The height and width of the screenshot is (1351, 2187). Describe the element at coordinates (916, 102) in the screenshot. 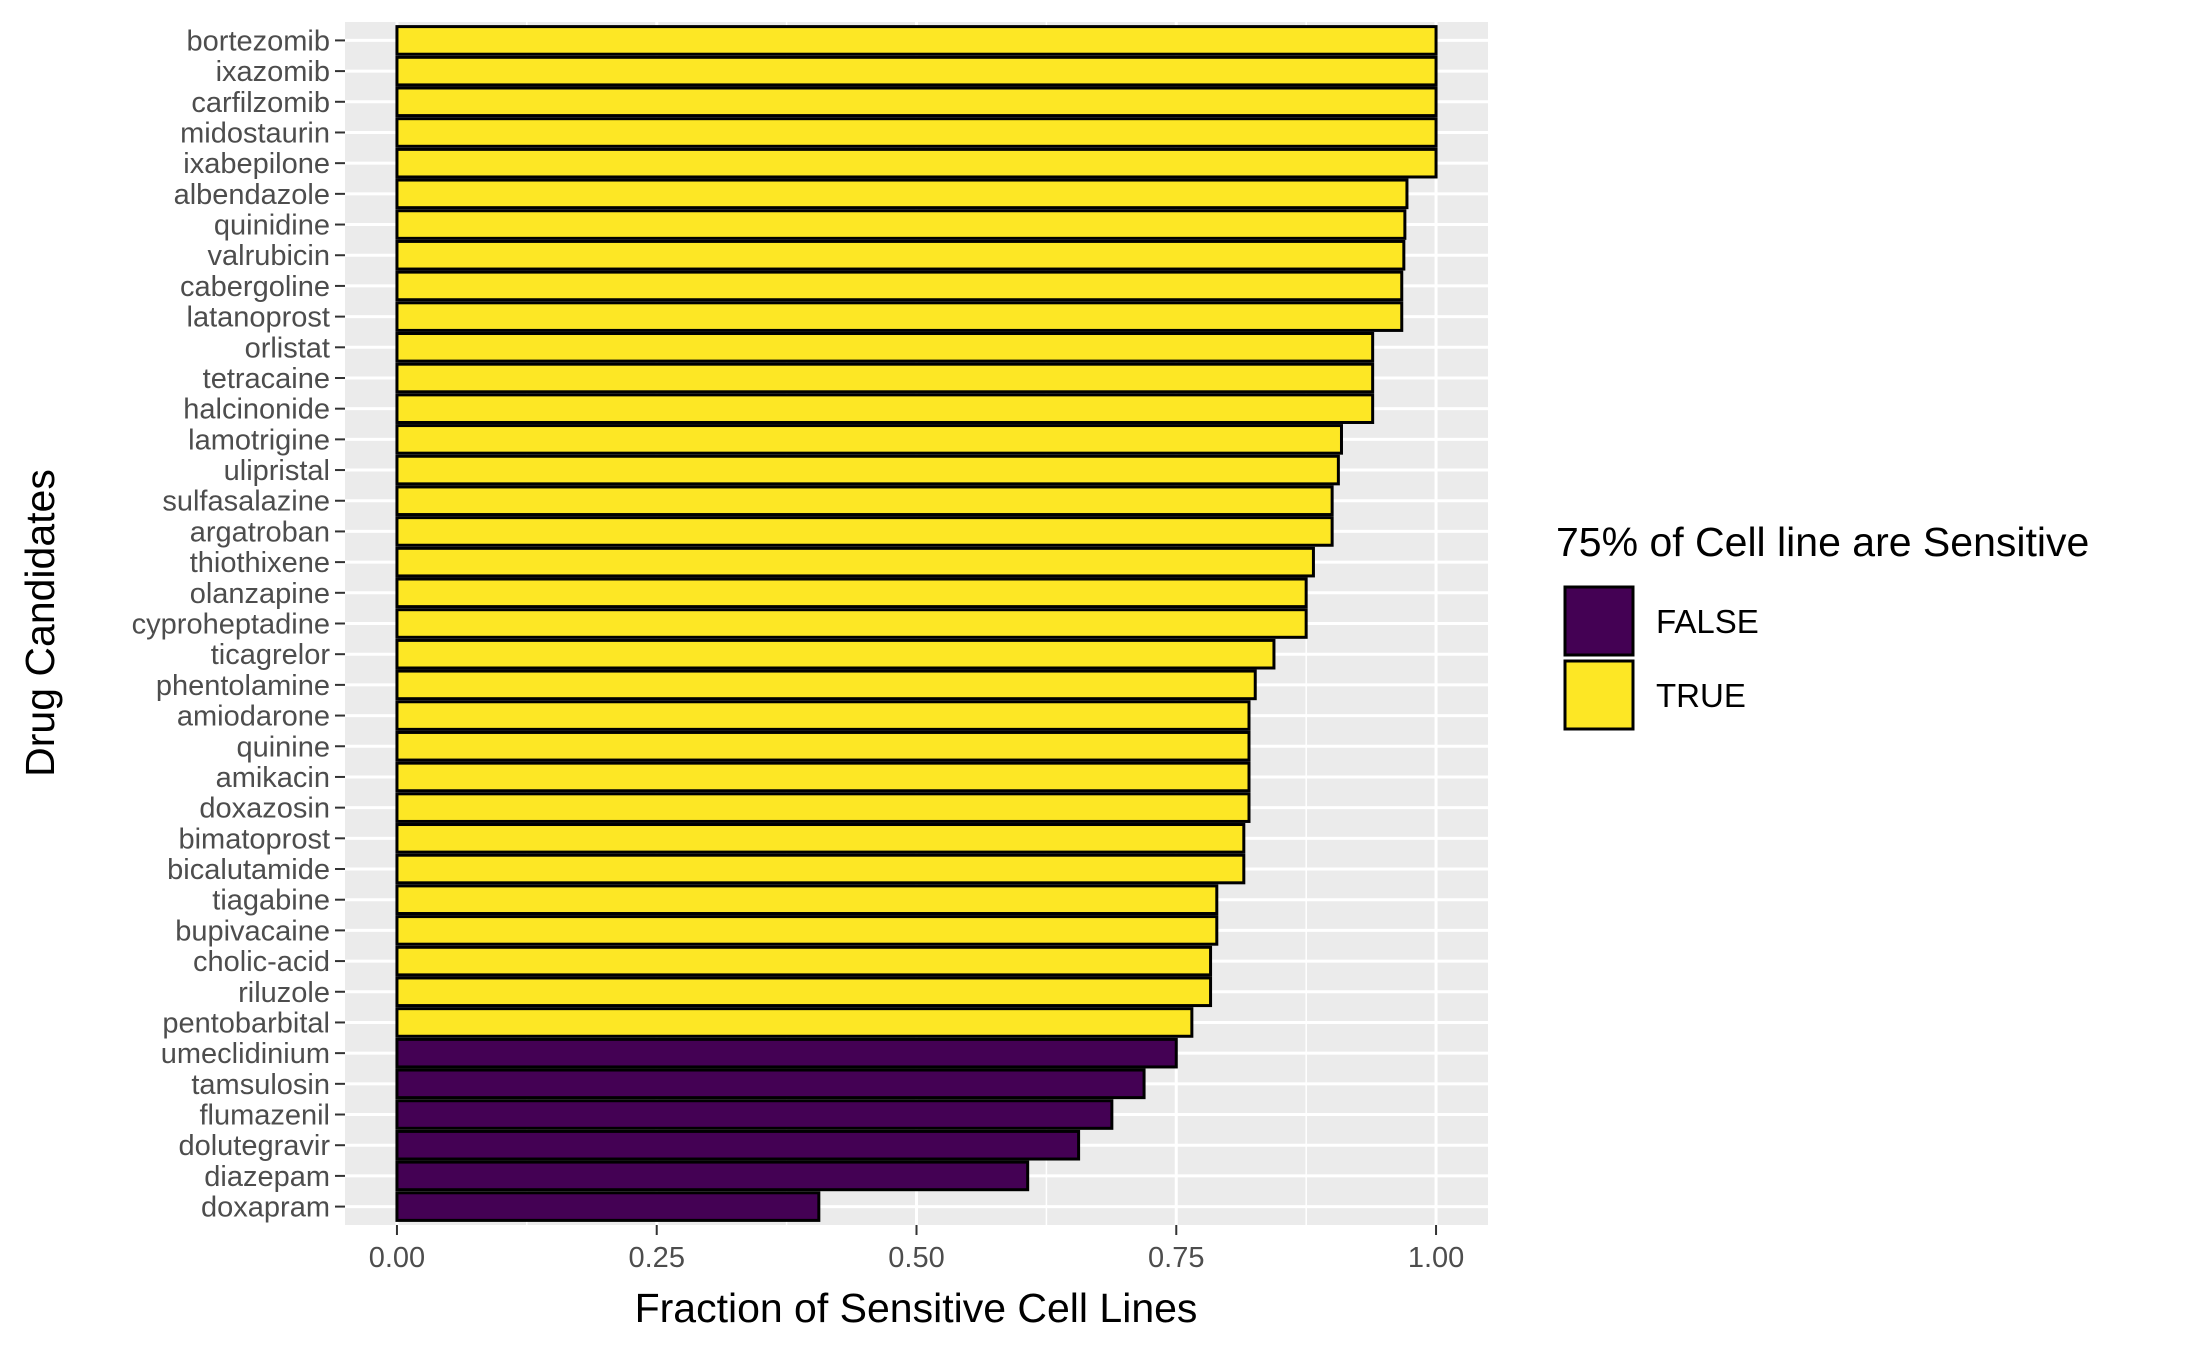

I see `bar-carfilzomib` at that location.